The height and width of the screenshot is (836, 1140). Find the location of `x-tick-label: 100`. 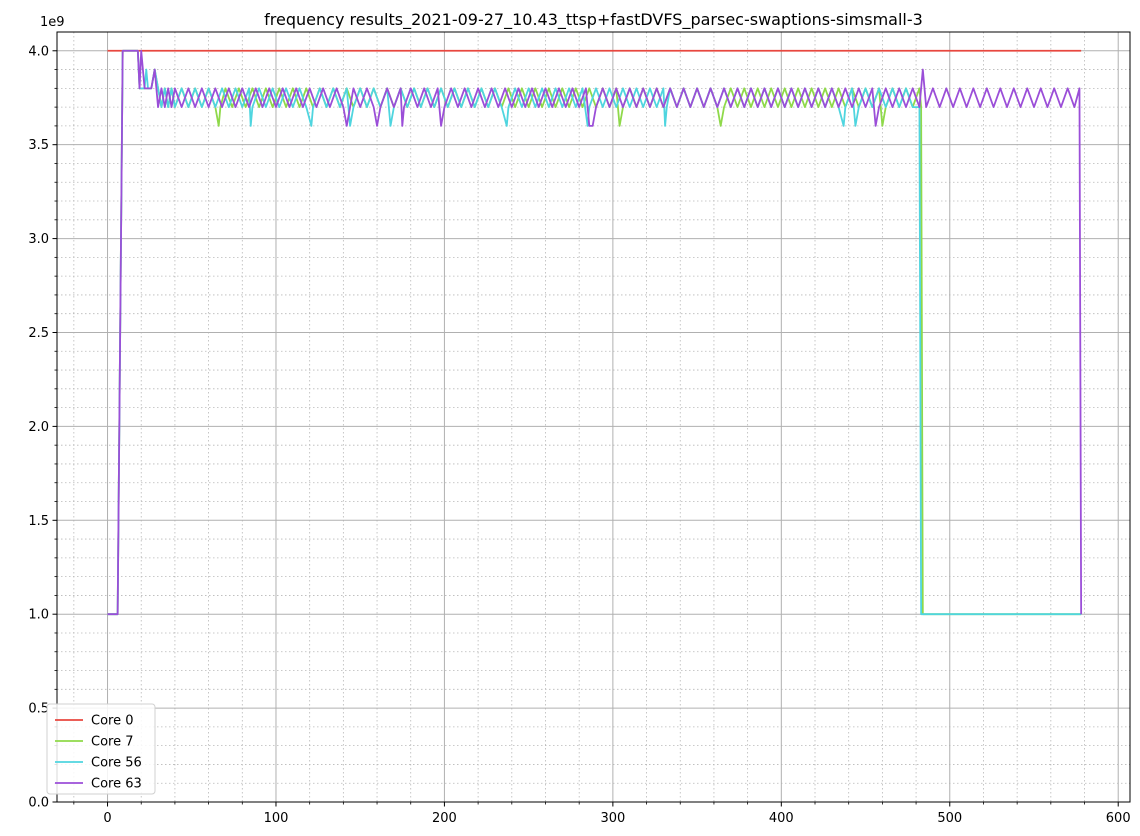

x-tick-label: 100 is located at coordinates (276, 818).